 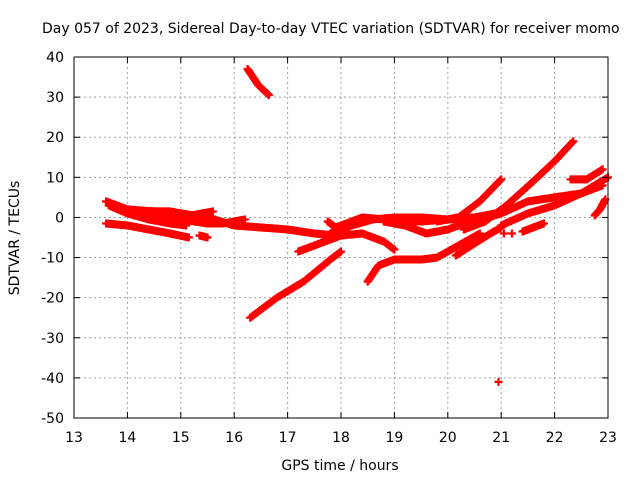 I want to click on x-tick-label: 21, so click(x=501, y=438).